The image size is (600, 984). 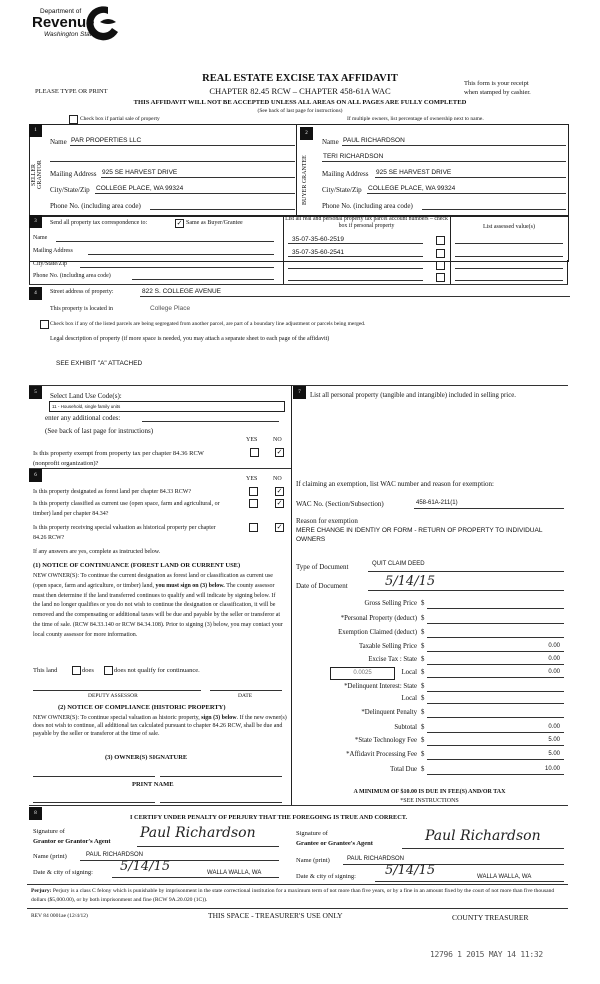 What do you see at coordinates (35, 392) in the screenshot?
I see `section-5-number: 5` at bounding box center [35, 392].